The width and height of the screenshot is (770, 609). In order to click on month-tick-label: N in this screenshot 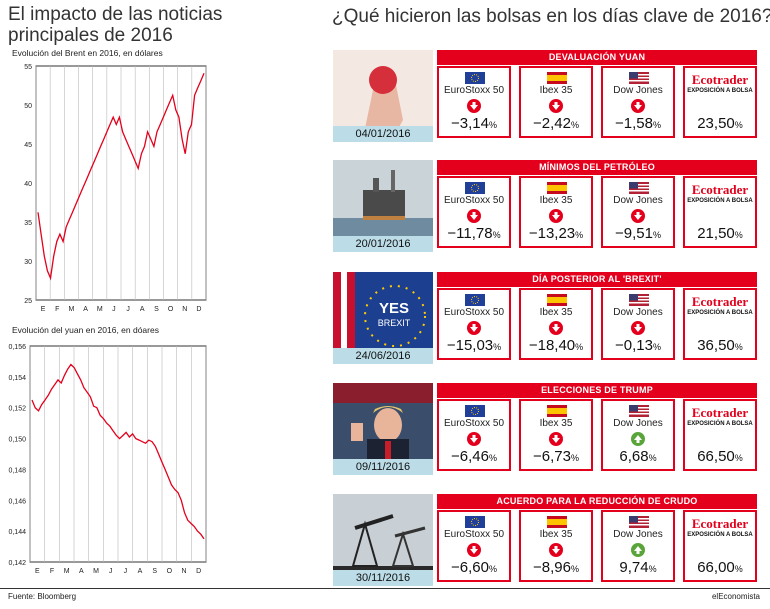, I will do `click(184, 309)`.